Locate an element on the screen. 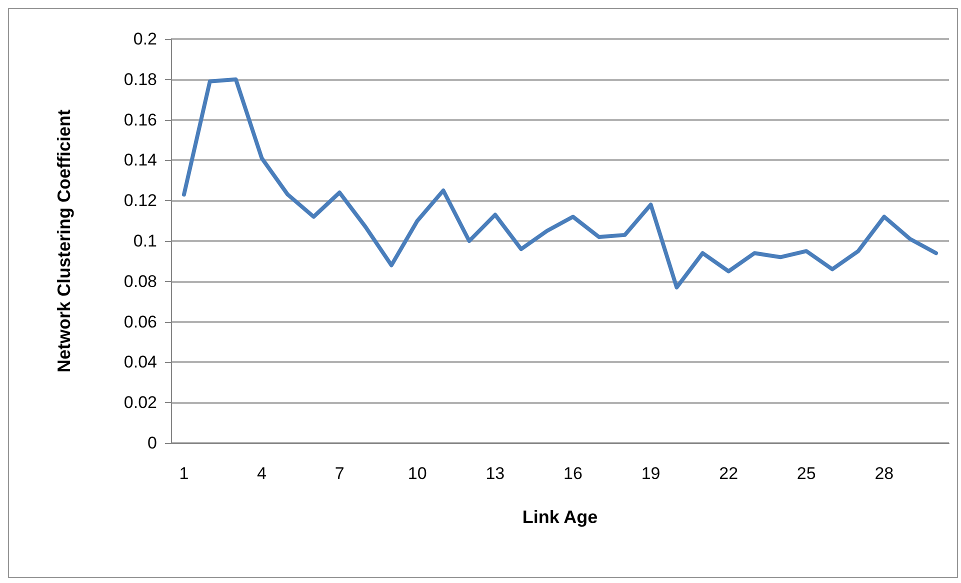 This screenshot has height=583, width=961. y-tick-label: 0.2 is located at coordinates (145, 39).